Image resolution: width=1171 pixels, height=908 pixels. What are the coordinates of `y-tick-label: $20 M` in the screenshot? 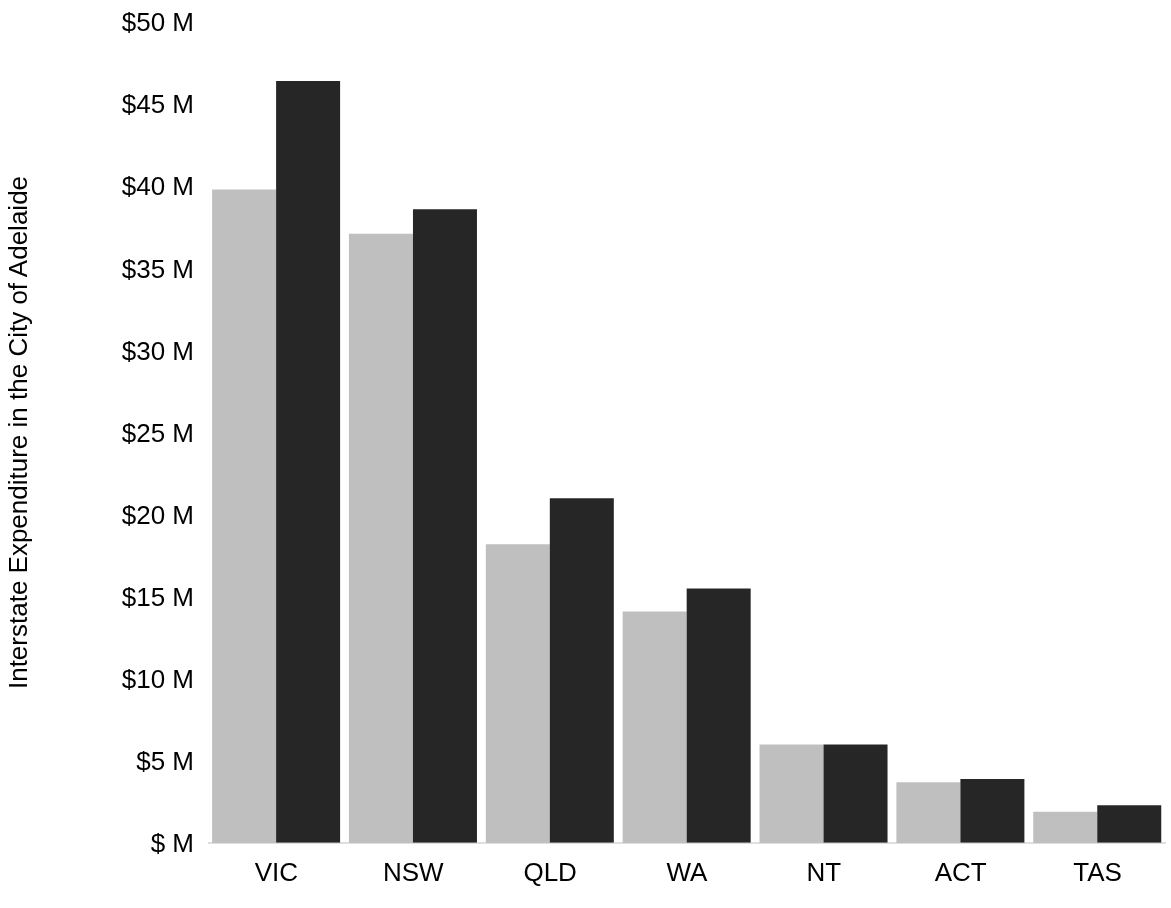 It's located at (157, 514).